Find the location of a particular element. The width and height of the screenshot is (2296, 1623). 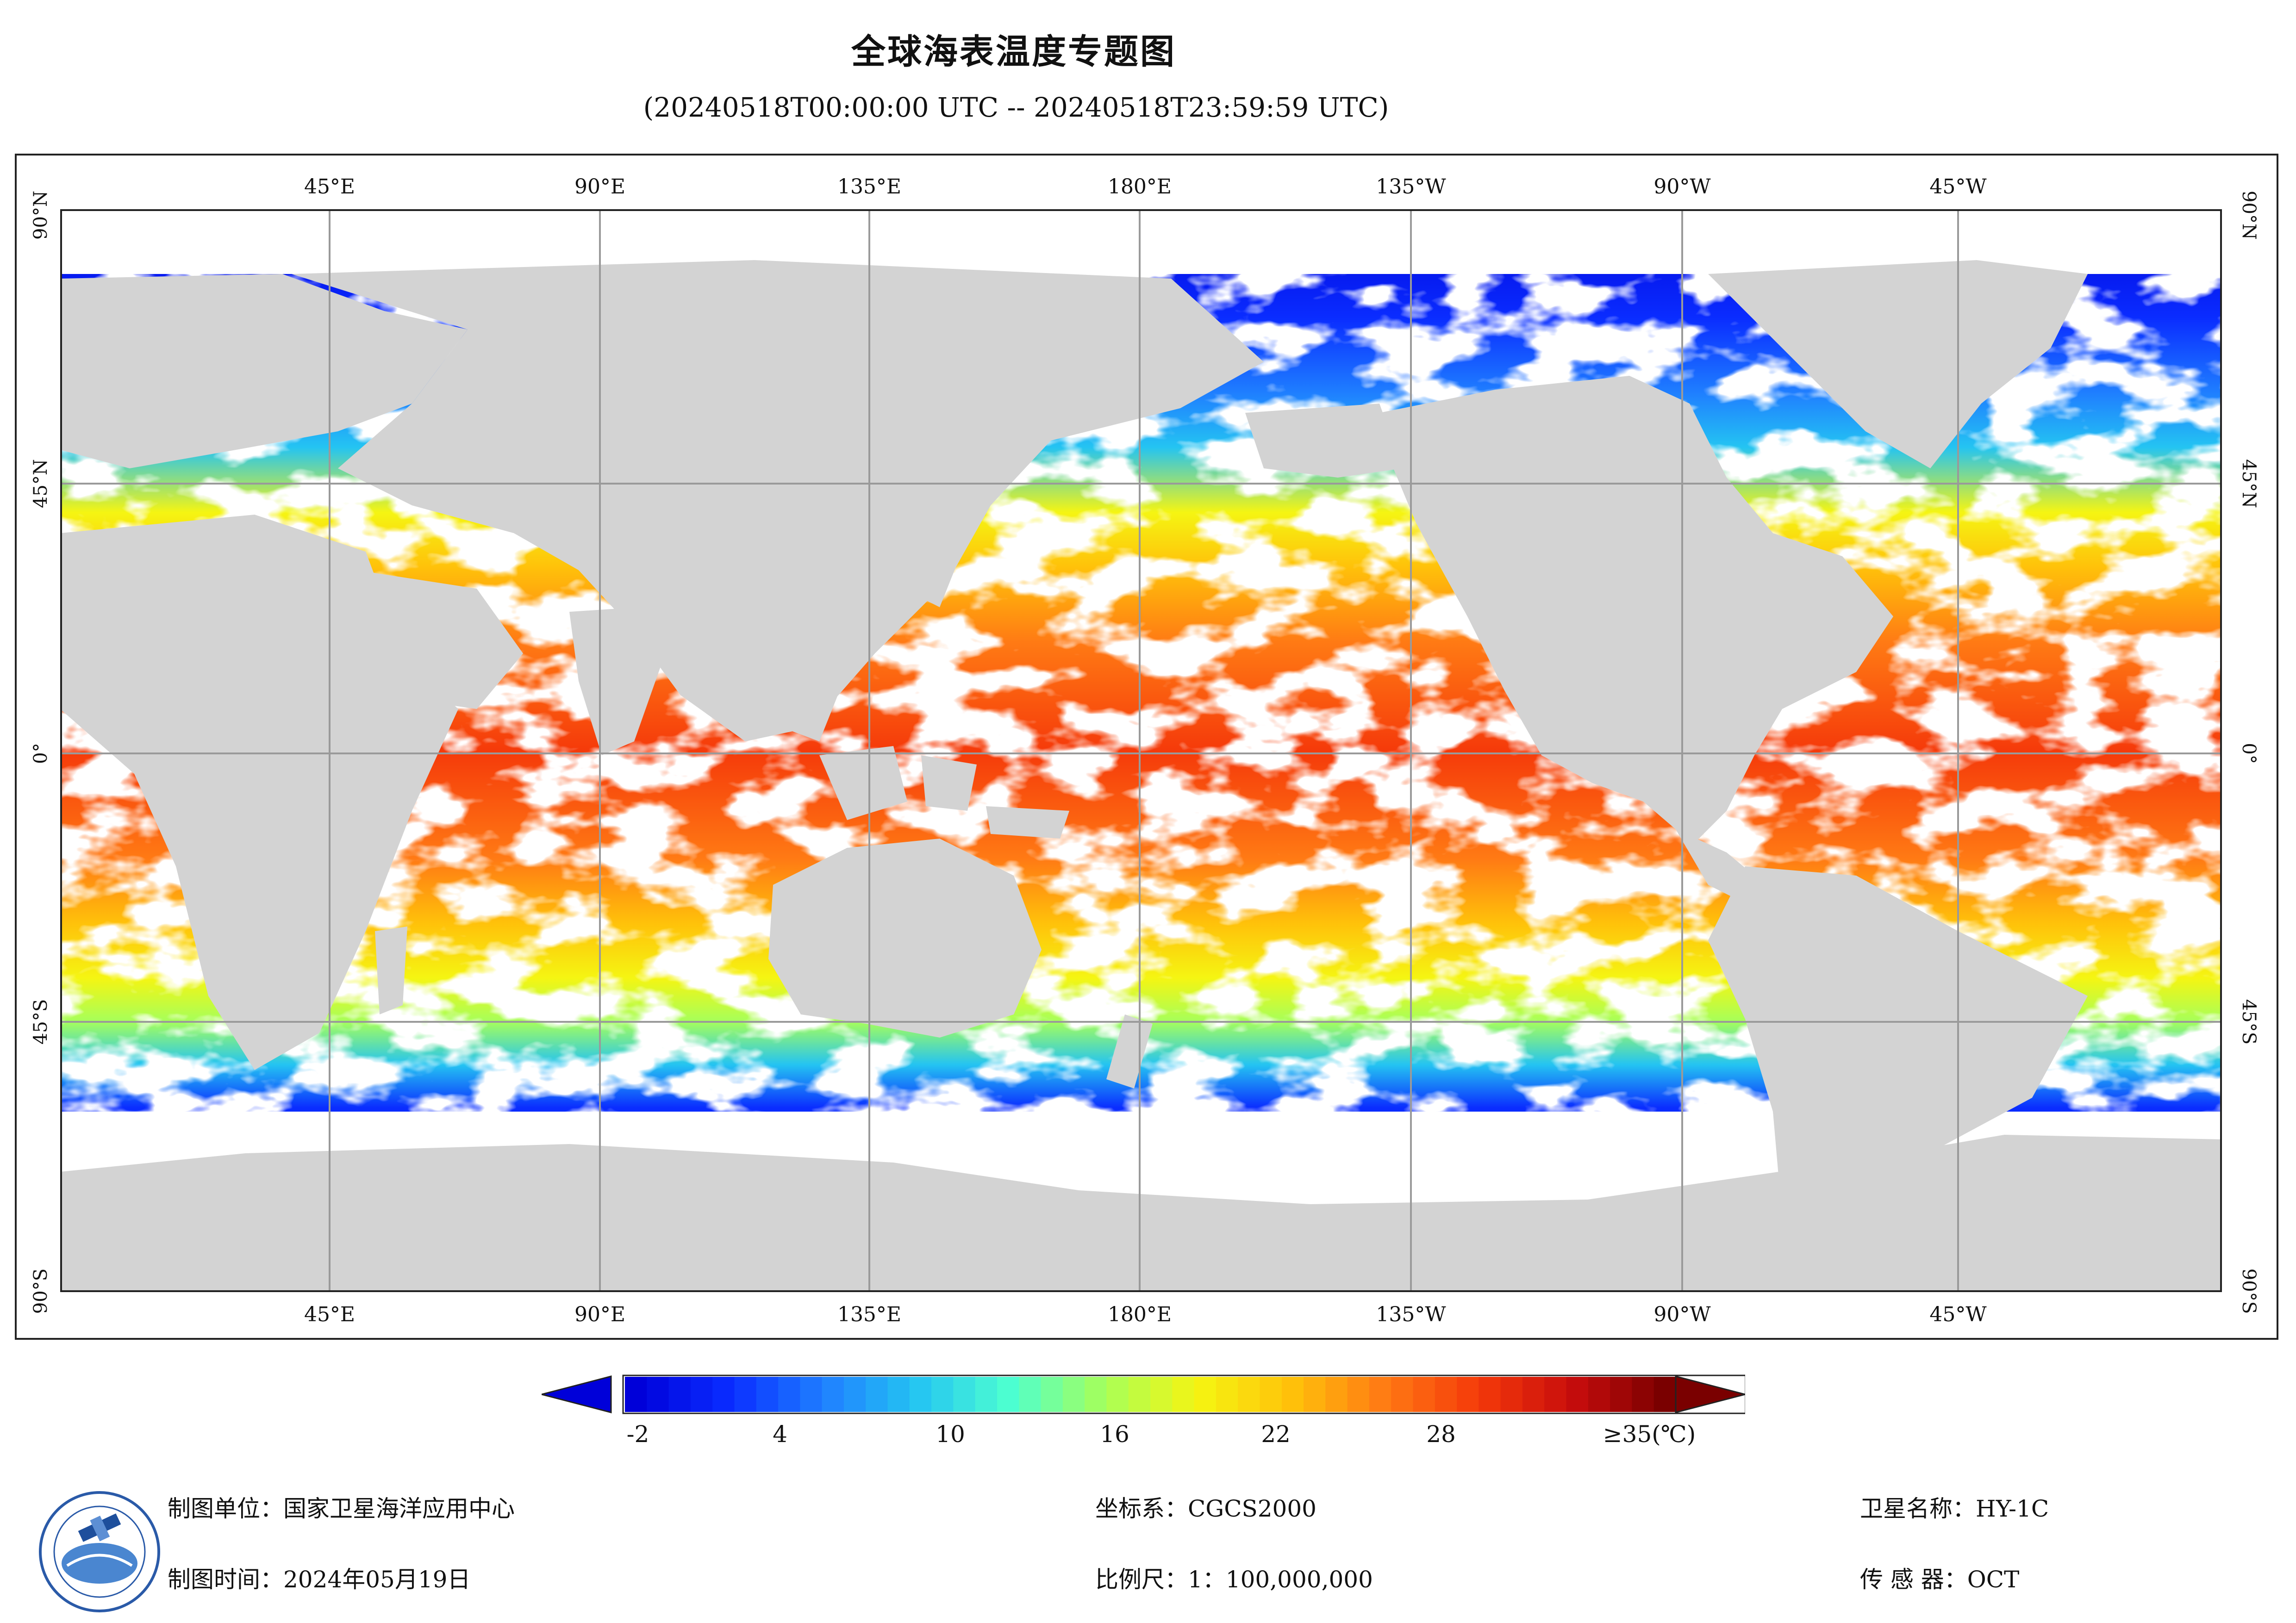

sensor-row: 传 感 器：OCT is located at coordinates (1940, 1577).